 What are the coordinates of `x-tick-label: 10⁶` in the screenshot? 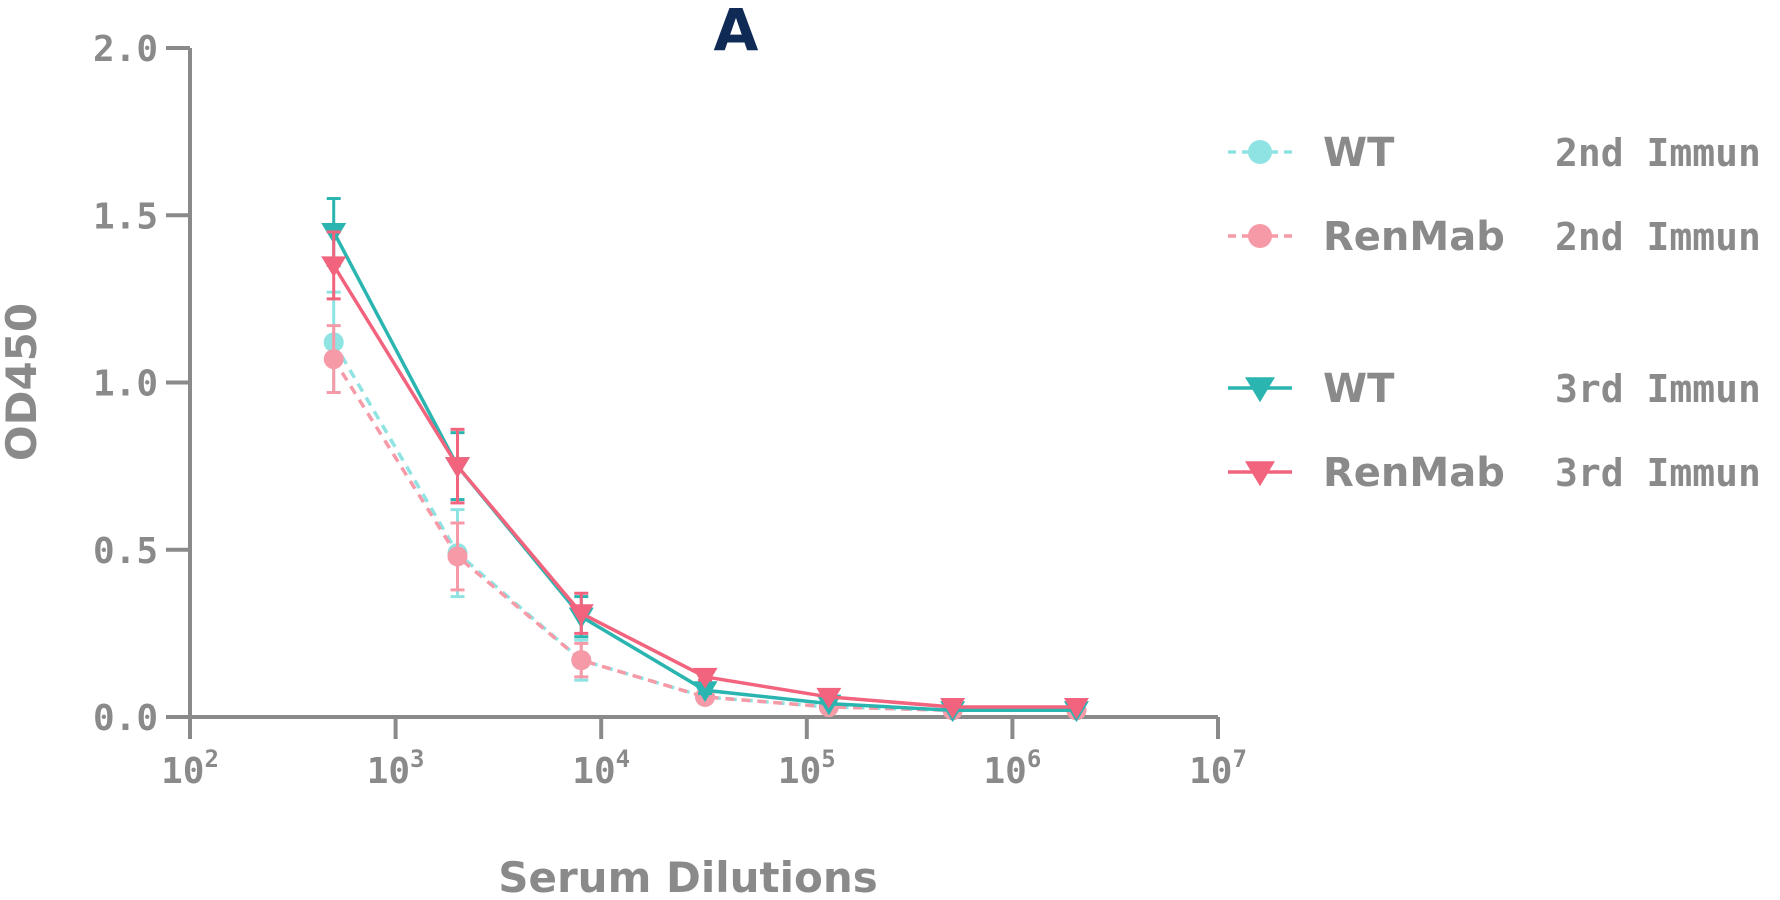 It's located at (1012, 768).